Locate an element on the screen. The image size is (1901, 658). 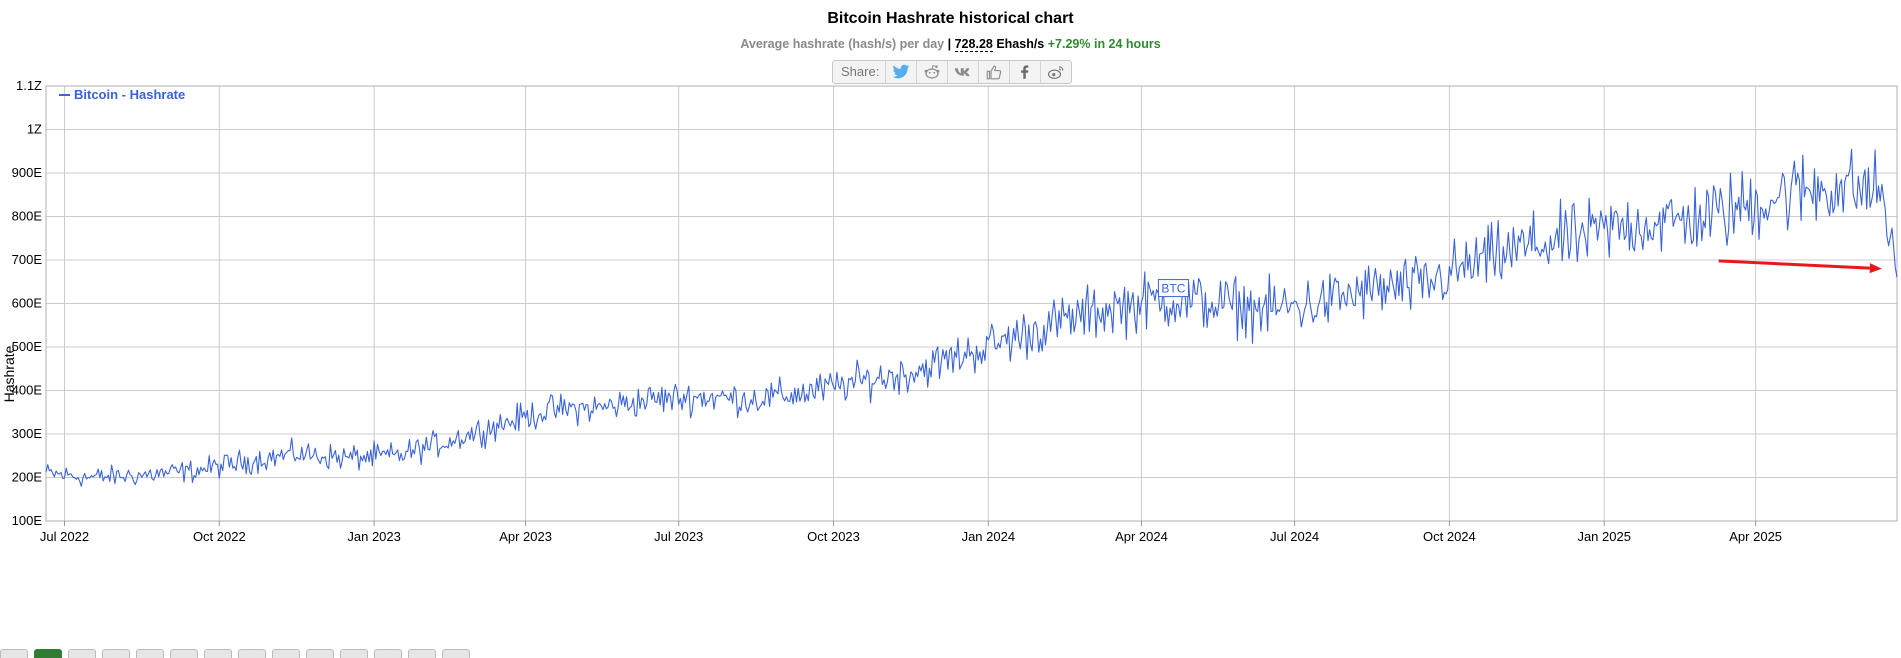
arrow-head is located at coordinates (1875, 268).